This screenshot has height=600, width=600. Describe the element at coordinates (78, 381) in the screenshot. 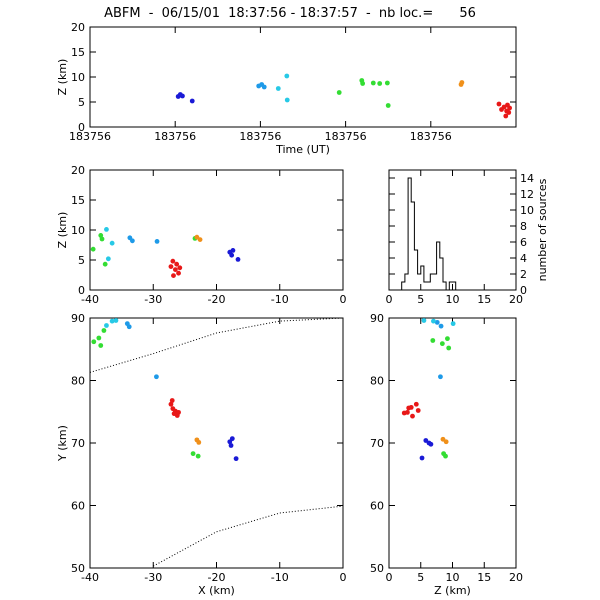

I see `y-tick-label: 80` at that location.